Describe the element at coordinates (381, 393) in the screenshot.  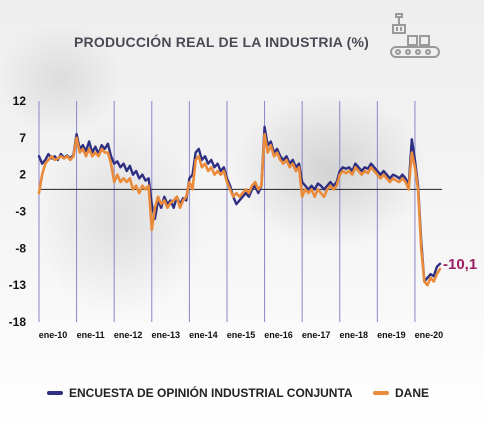
I see `legend-swatch-dane` at that location.